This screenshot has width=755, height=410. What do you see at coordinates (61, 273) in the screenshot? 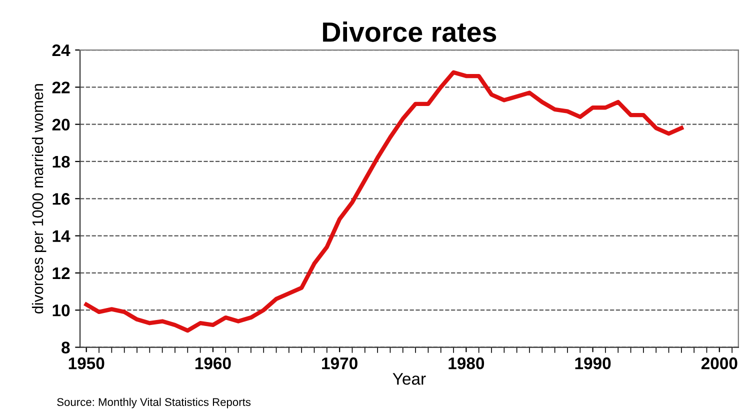
I see `y-tick-label: 12` at bounding box center [61, 273].